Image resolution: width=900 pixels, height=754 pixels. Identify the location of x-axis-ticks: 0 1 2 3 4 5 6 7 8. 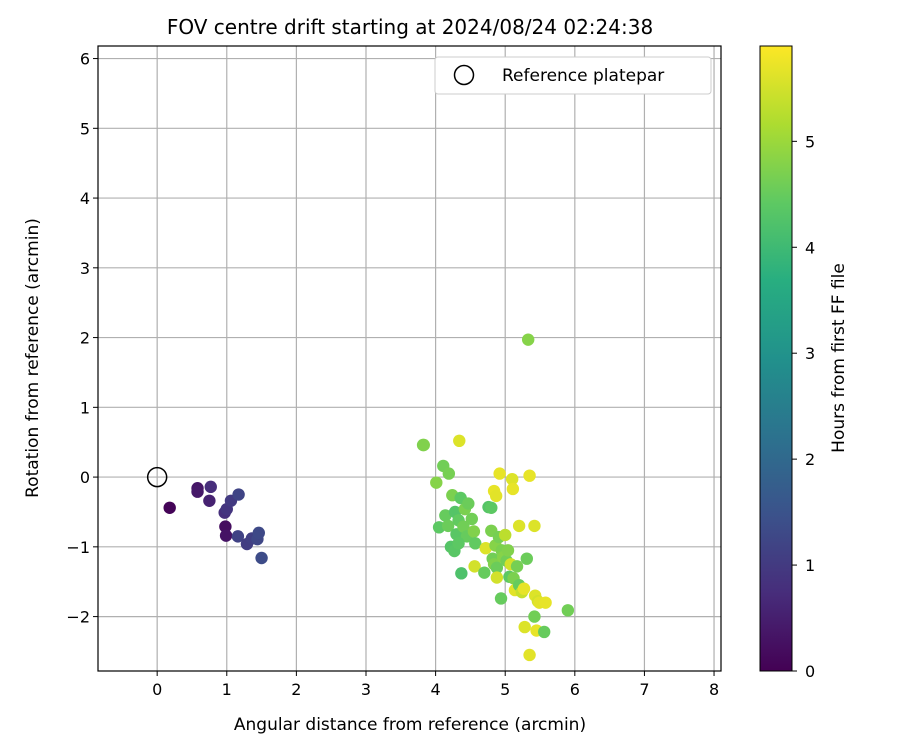
(435, 685).